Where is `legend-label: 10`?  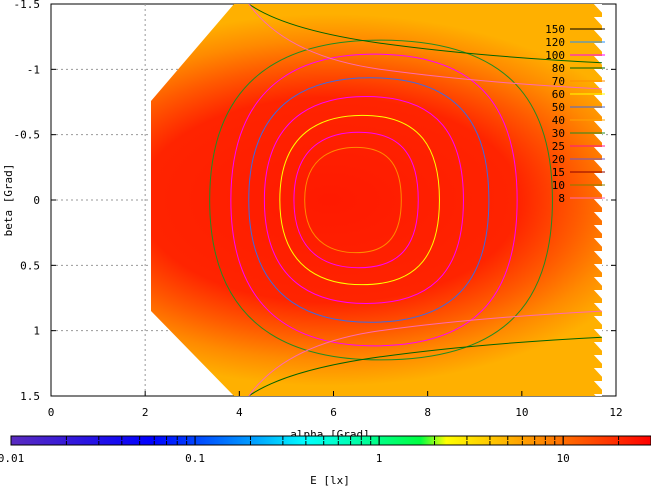 legend-label: 10 is located at coordinates (558, 185).